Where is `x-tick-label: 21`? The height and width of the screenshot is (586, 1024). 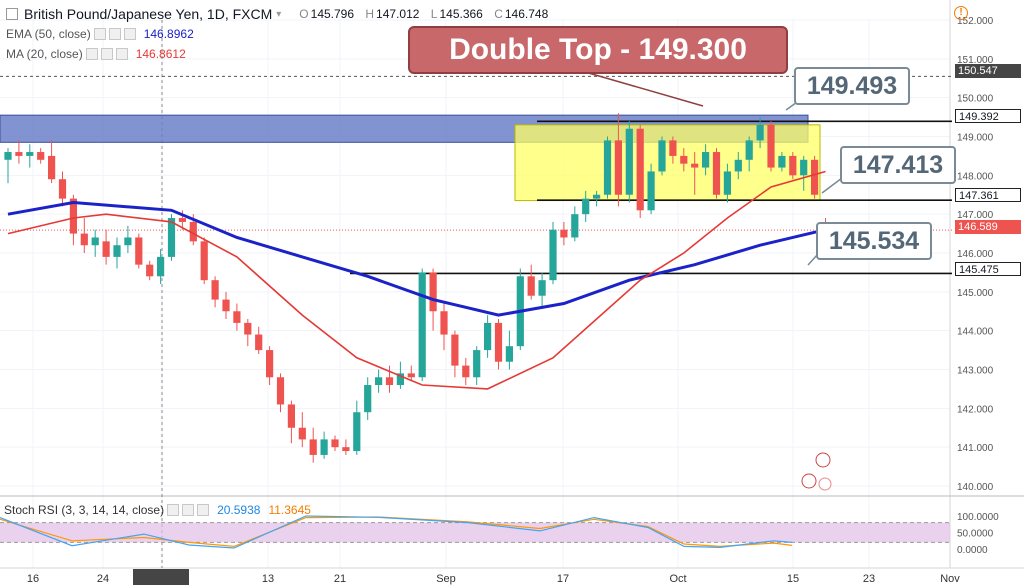 x-tick-label: 21 is located at coordinates (340, 579).